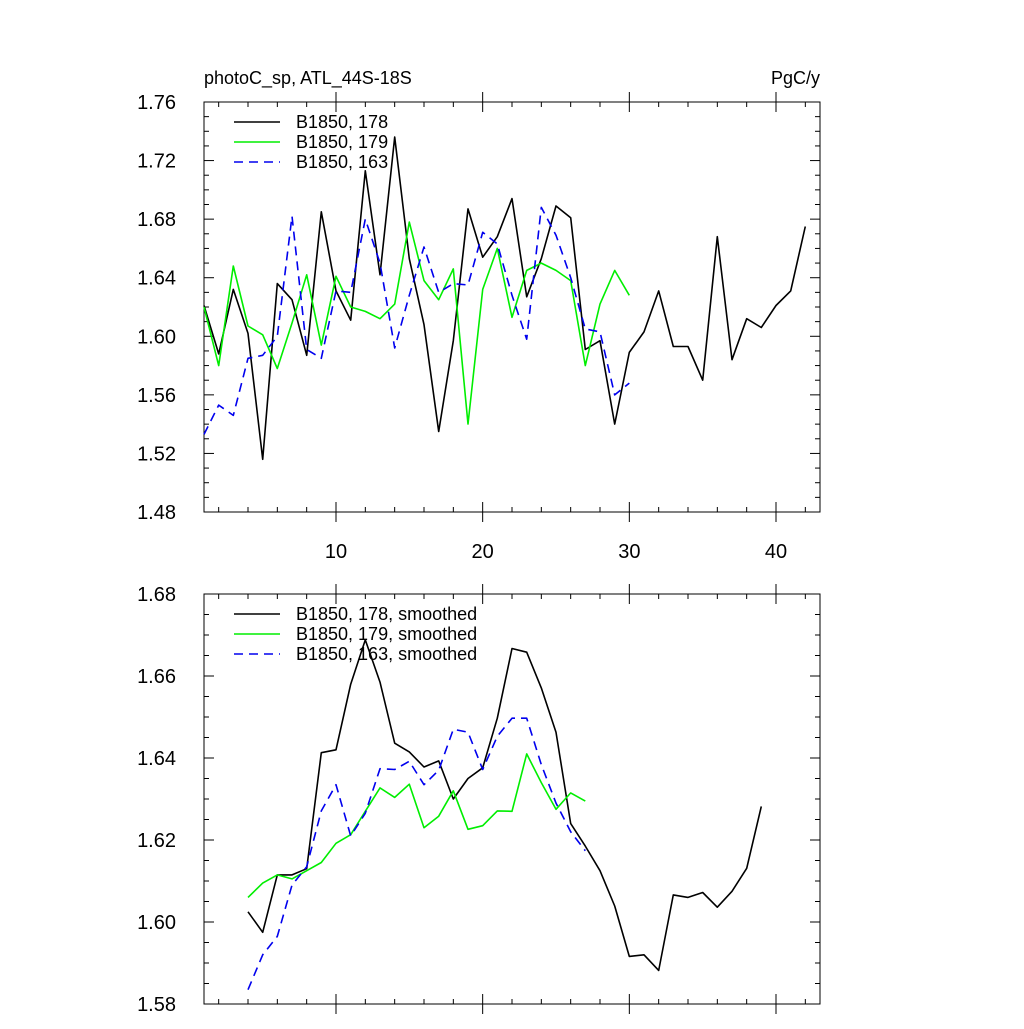 The width and height of the screenshot is (1024, 1029). I want to click on chart-title: photoC_sp, ATL_44S-18S, so click(308, 78).